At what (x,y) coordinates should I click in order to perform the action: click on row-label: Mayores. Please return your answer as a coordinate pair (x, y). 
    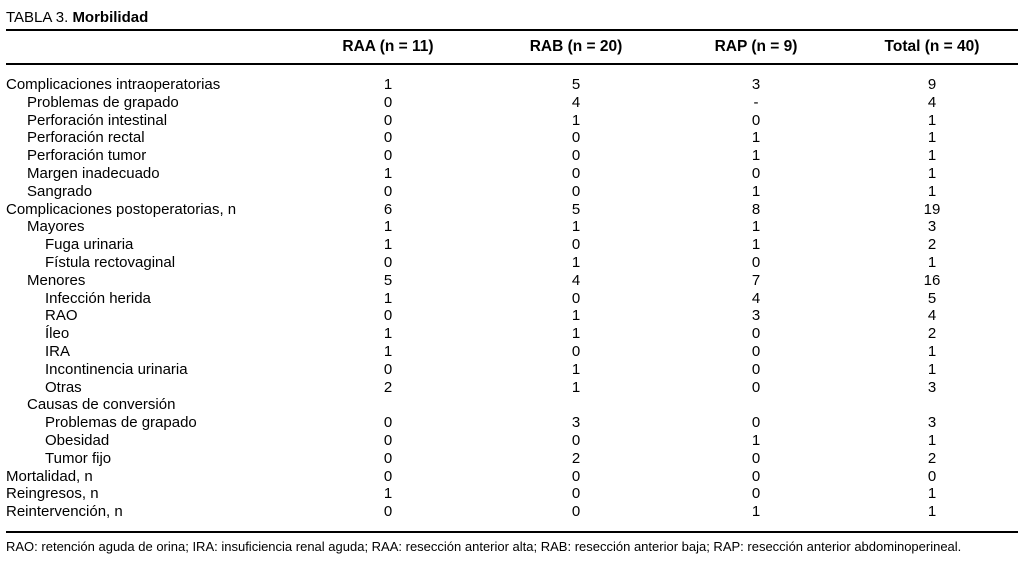
    Looking at the image, I should click on (56, 227).